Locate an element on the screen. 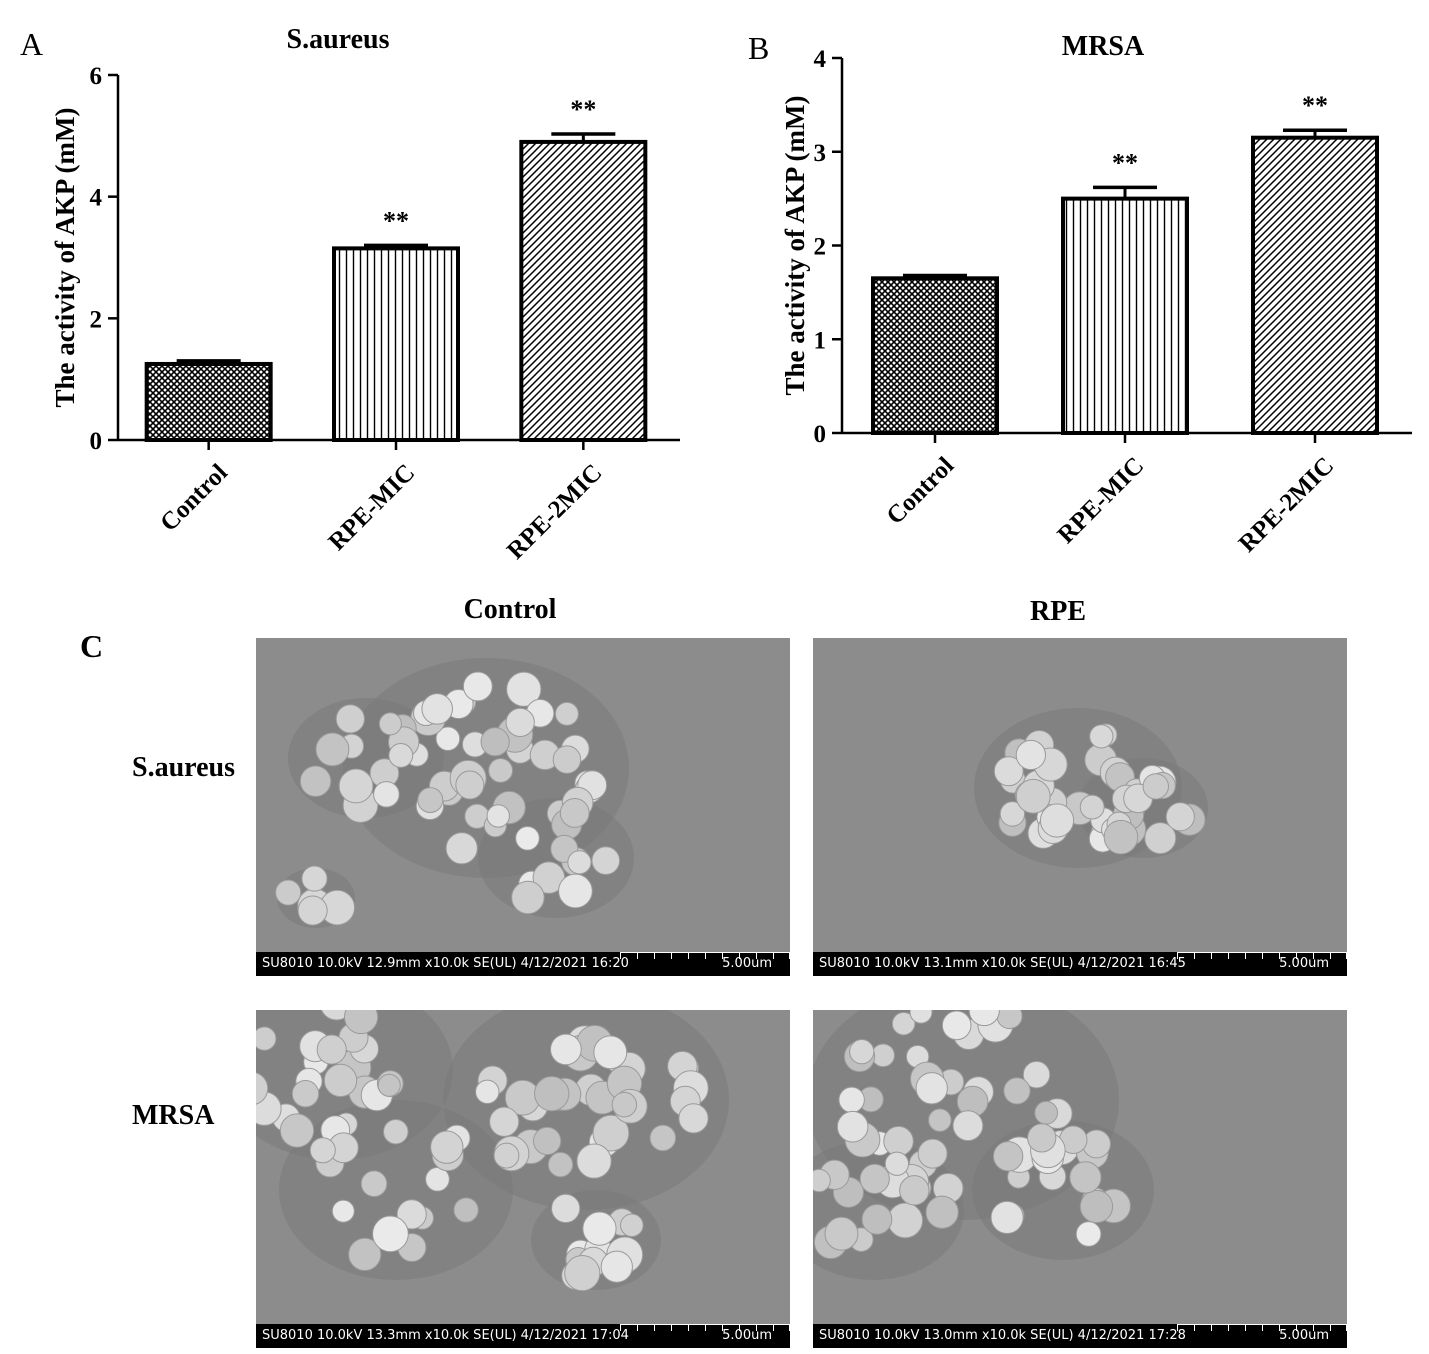 The height and width of the screenshot is (1354, 1429). sem-row-header-mrsa: MRSA is located at coordinates (173, 1115).